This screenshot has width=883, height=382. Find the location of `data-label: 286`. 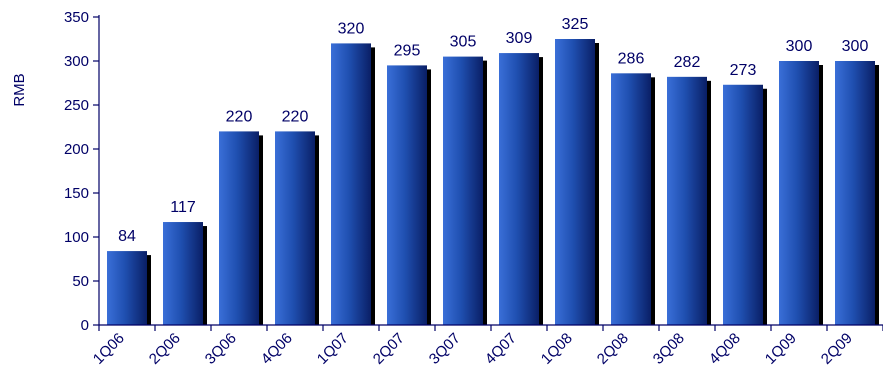

data-label: 286 is located at coordinates (631, 58).